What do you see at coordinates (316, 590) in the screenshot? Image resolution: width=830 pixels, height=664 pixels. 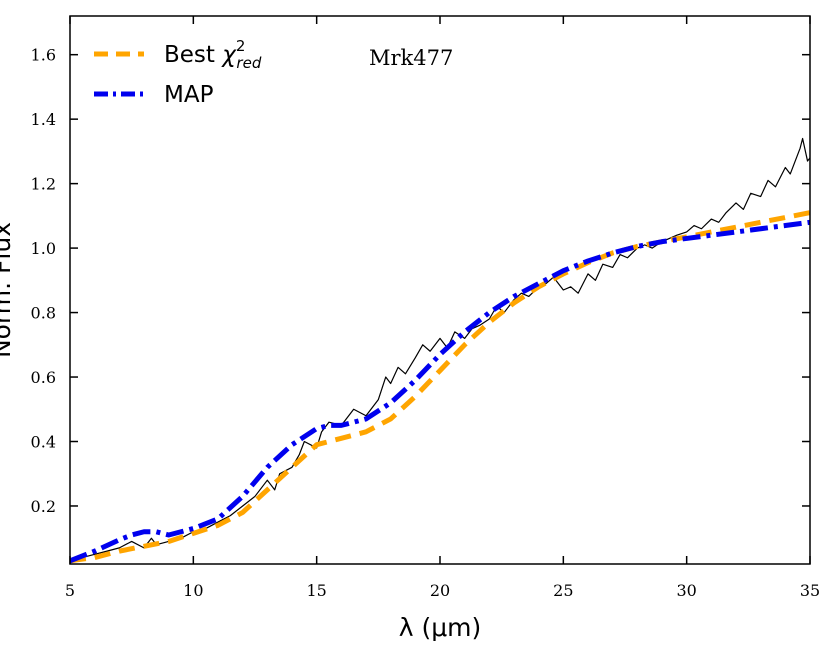 I see `x-tick-label: 15` at bounding box center [316, 590].